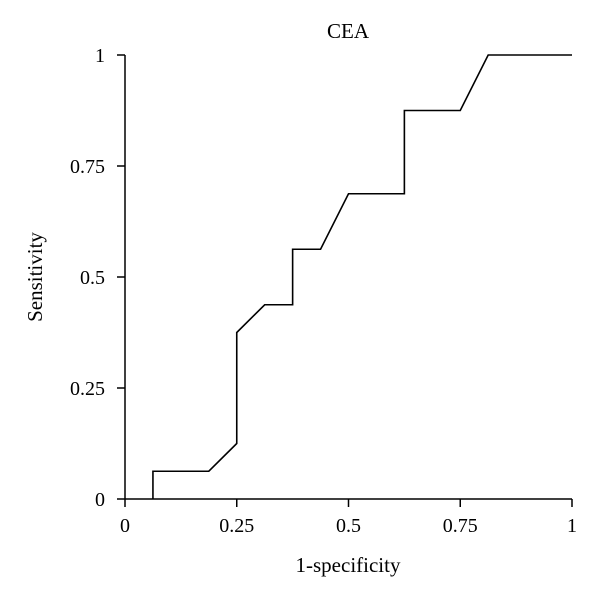  I want to click on x-ticks: 0 0.25 0.5 0.75 1, so click(348, 518).